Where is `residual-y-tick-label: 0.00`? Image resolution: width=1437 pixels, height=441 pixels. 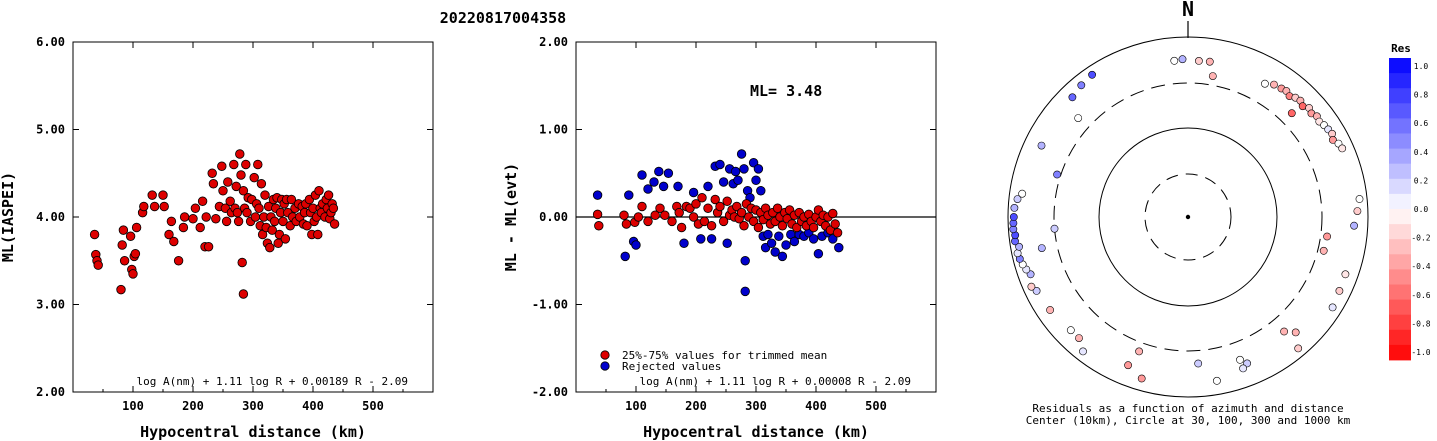 residual-y-tick-label: 0.00 is located at coordinates (553, 217).